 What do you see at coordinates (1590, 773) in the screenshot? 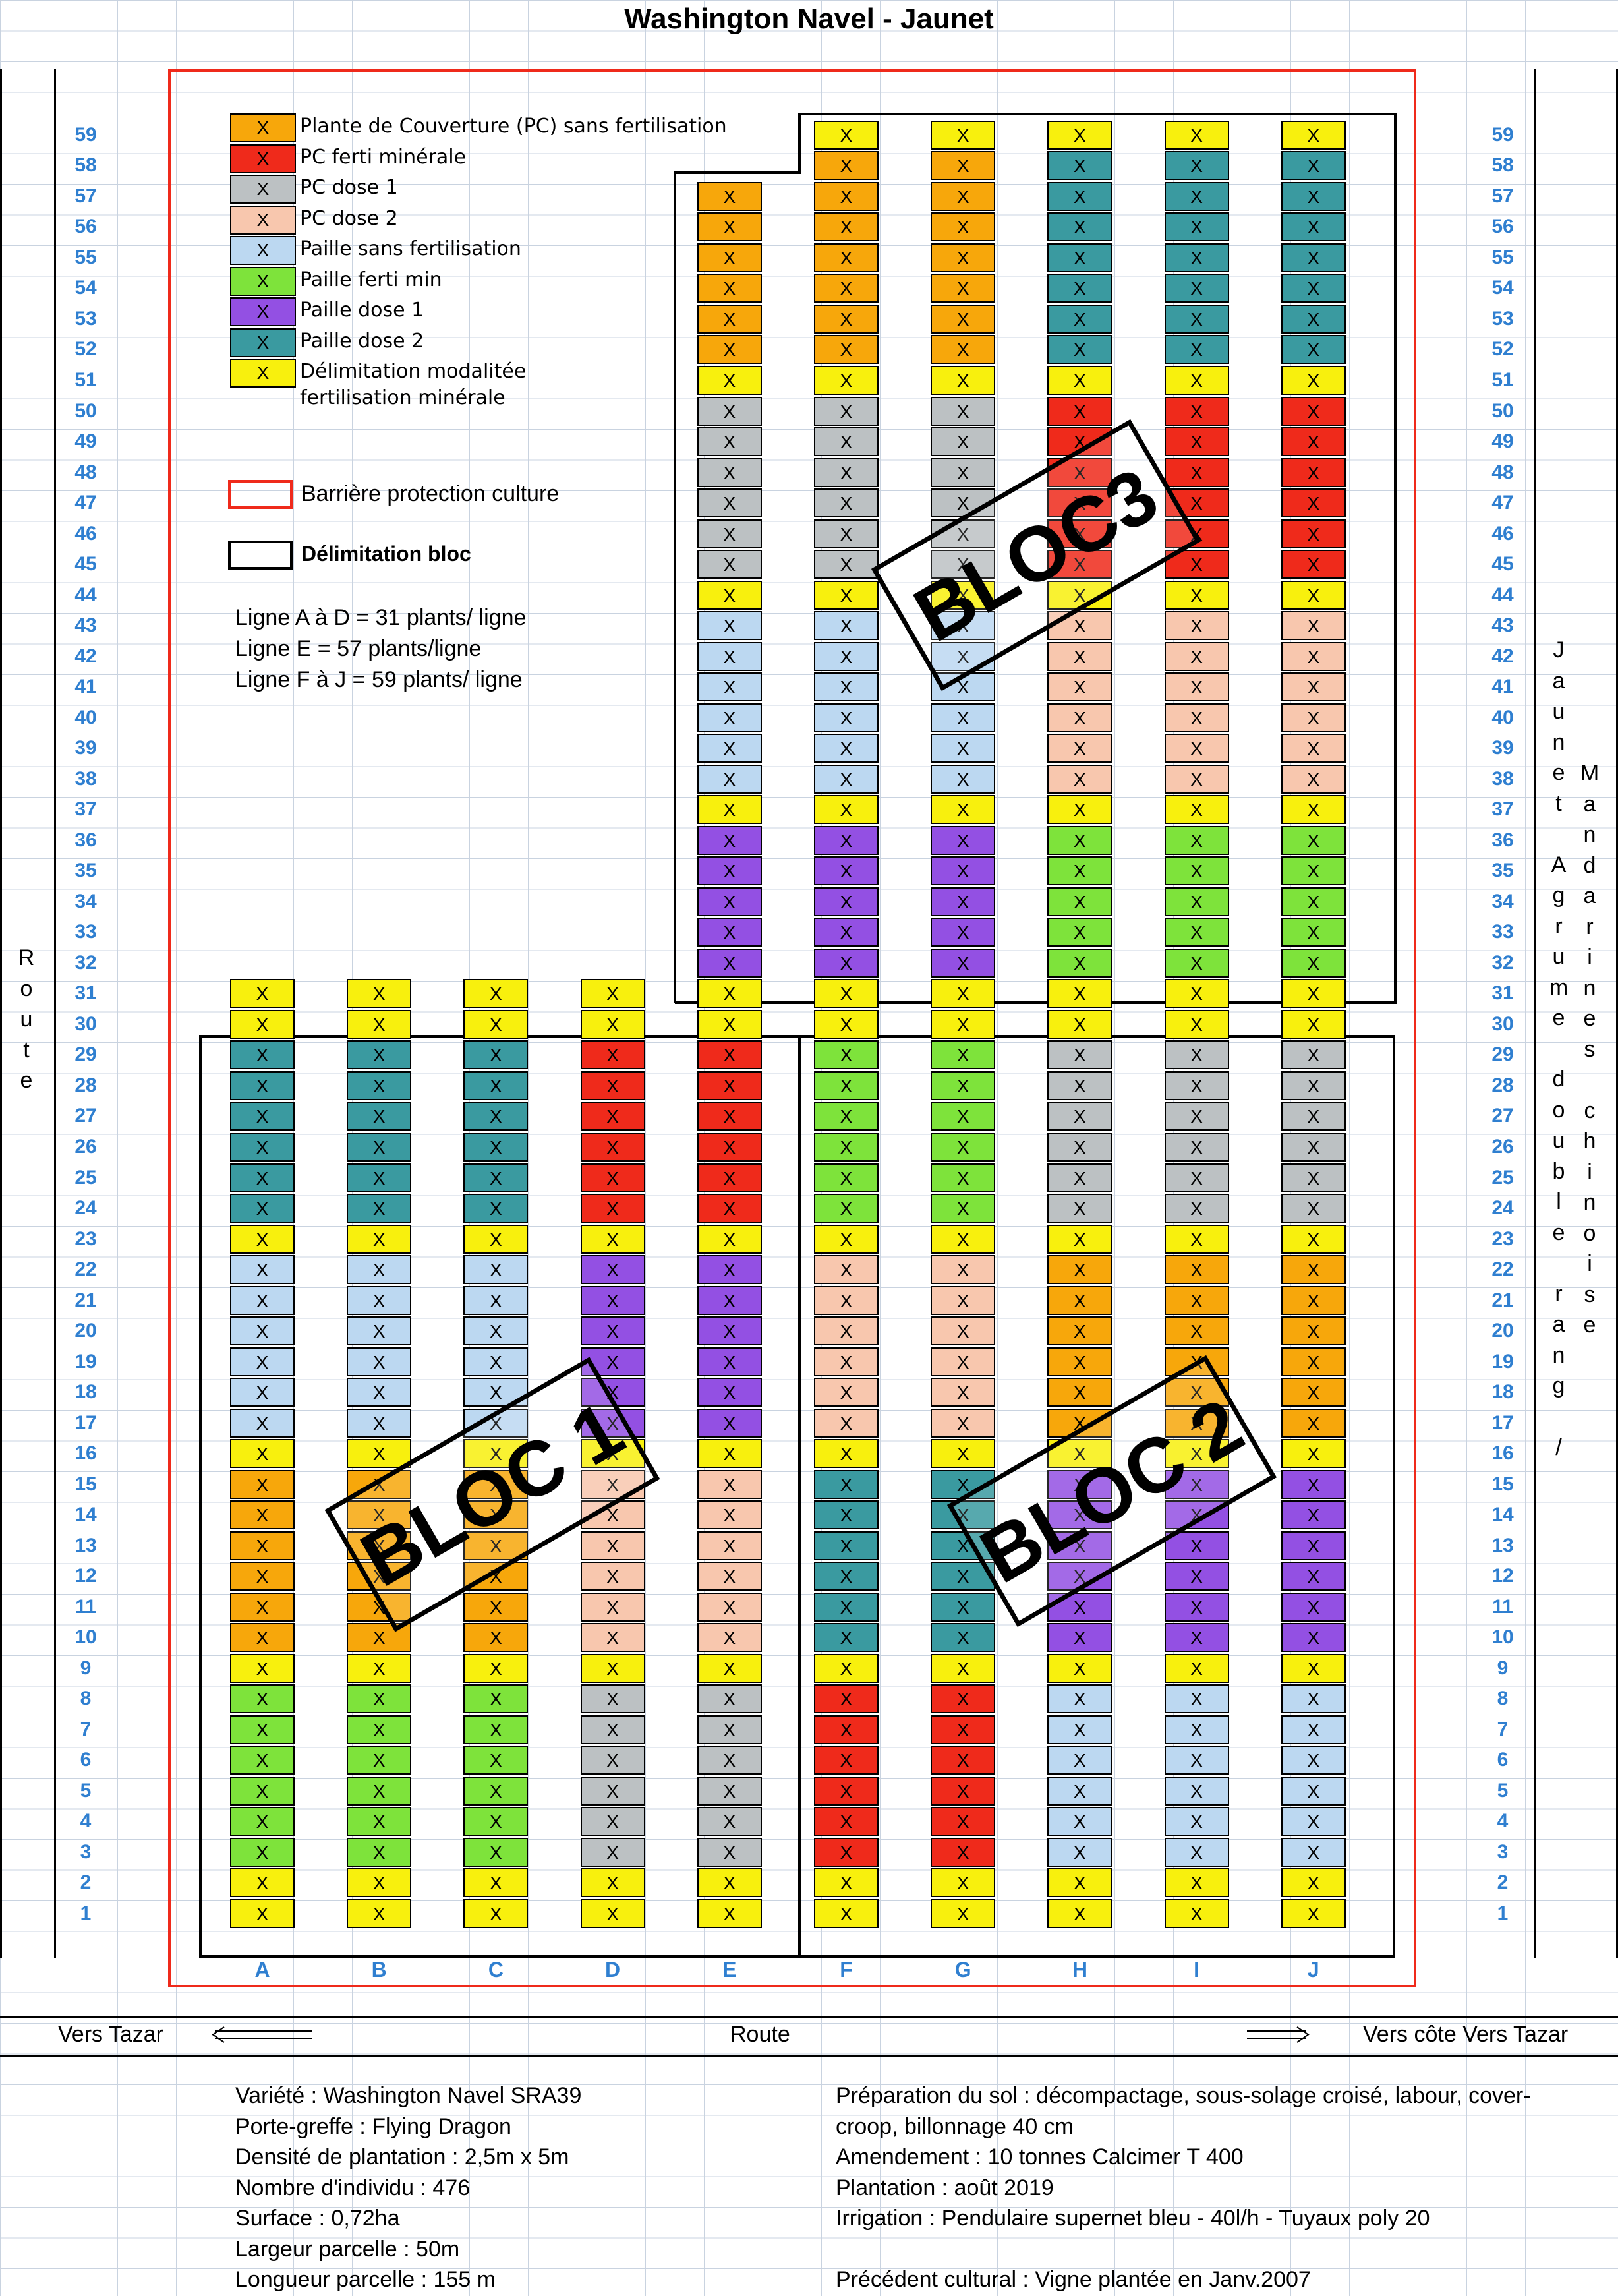
I see `vertical-letter: M` at bounding box center [1590, 773].